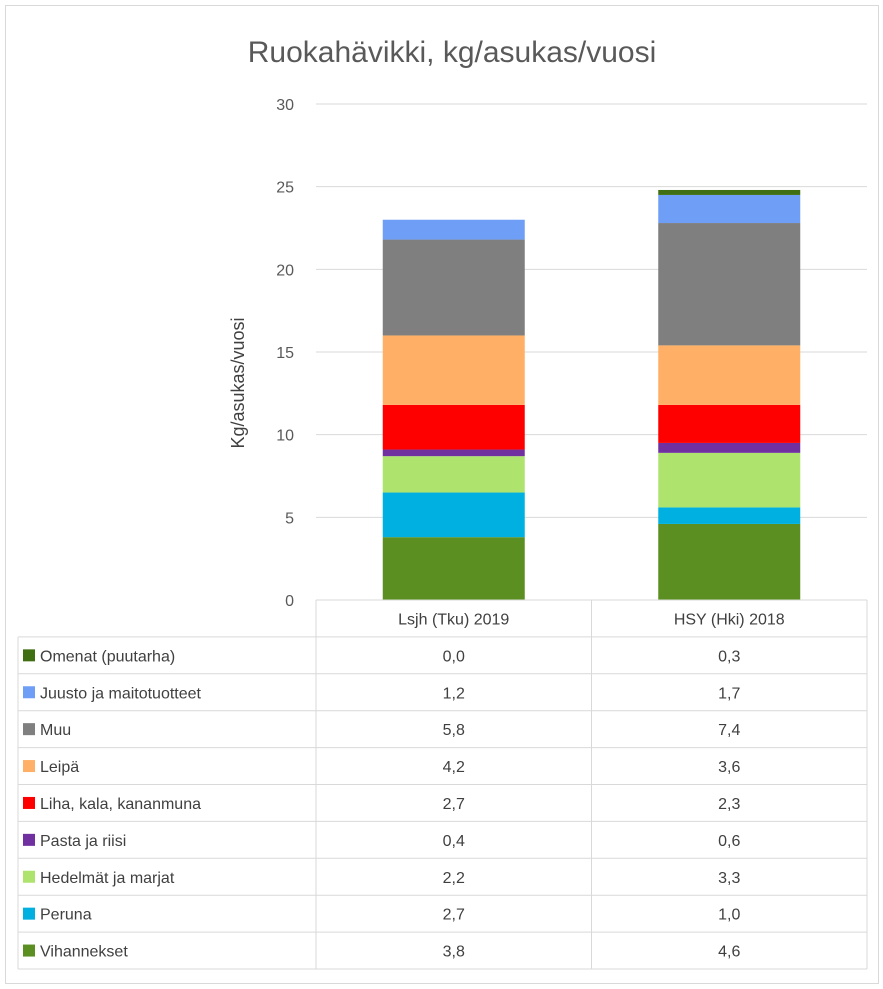 Image resolution: width=883 pixels, height=989 pixels. Describe the element at coordinates (729, 952) in the screenshot. I see `data-value-cell: 4,6` at that location.